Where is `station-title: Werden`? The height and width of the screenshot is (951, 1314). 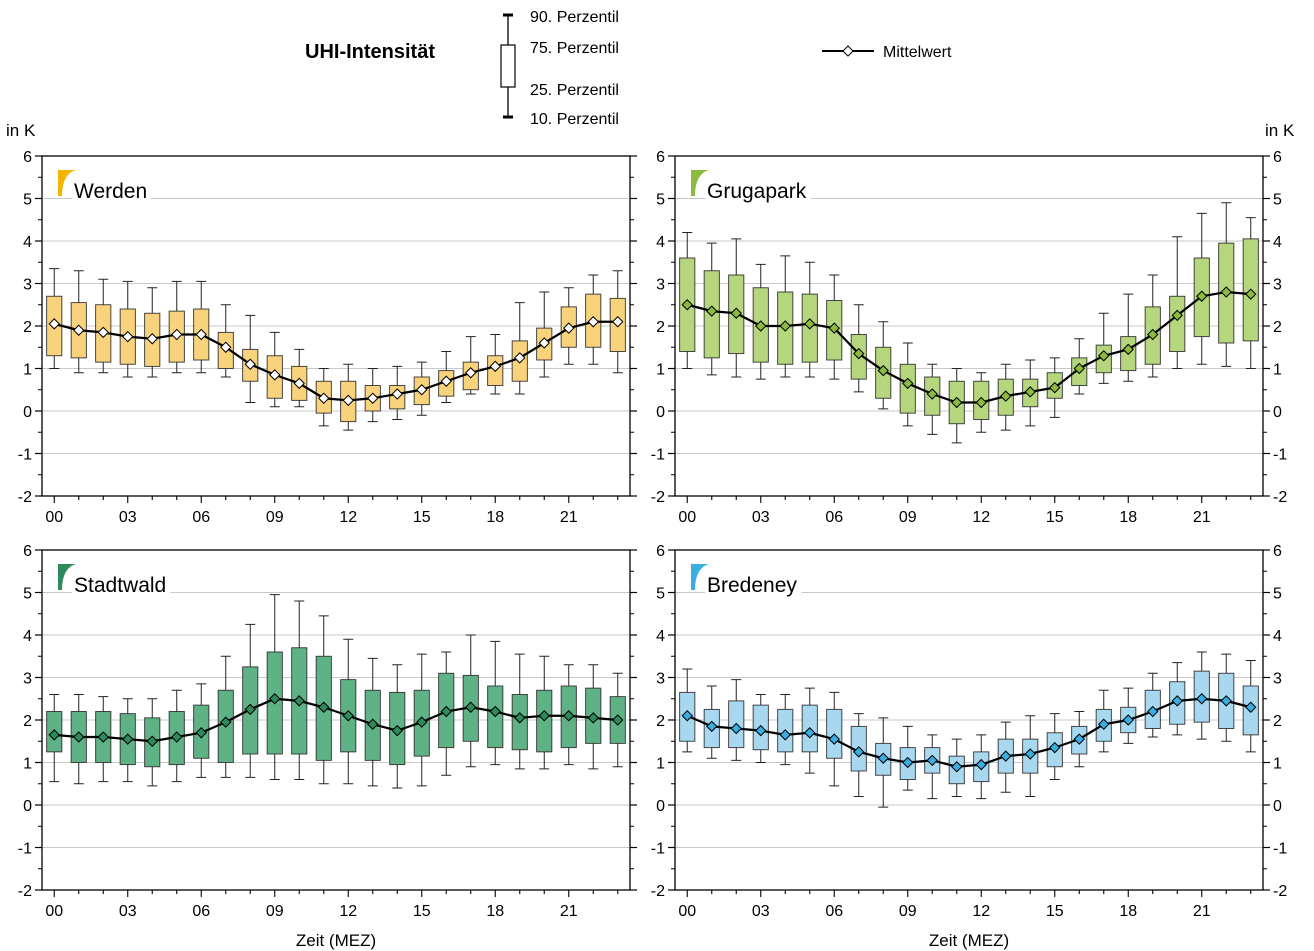
station-title: Werden is located at coordinates (110, 191).